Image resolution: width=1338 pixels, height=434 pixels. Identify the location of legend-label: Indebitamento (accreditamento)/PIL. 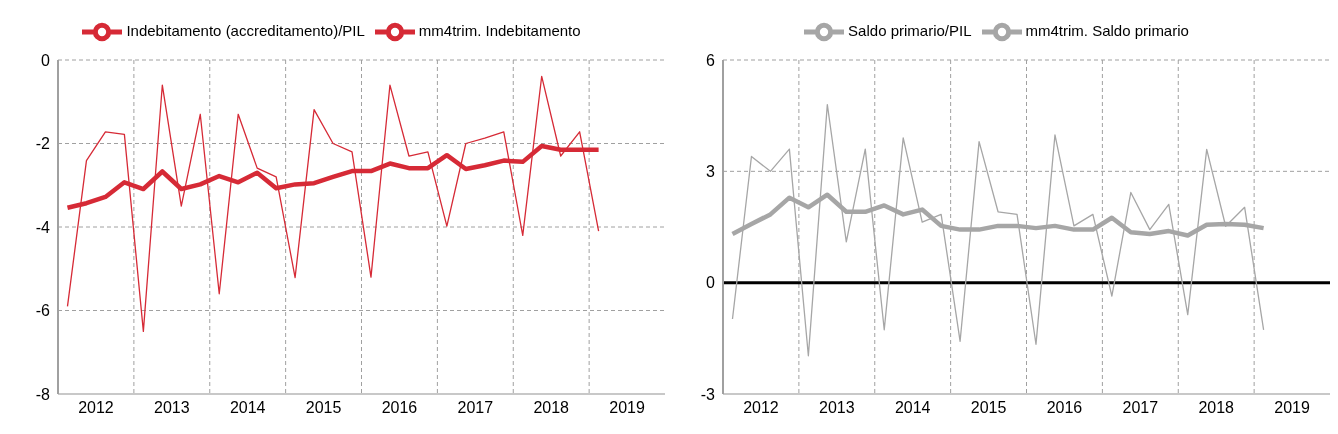
(245, 30).